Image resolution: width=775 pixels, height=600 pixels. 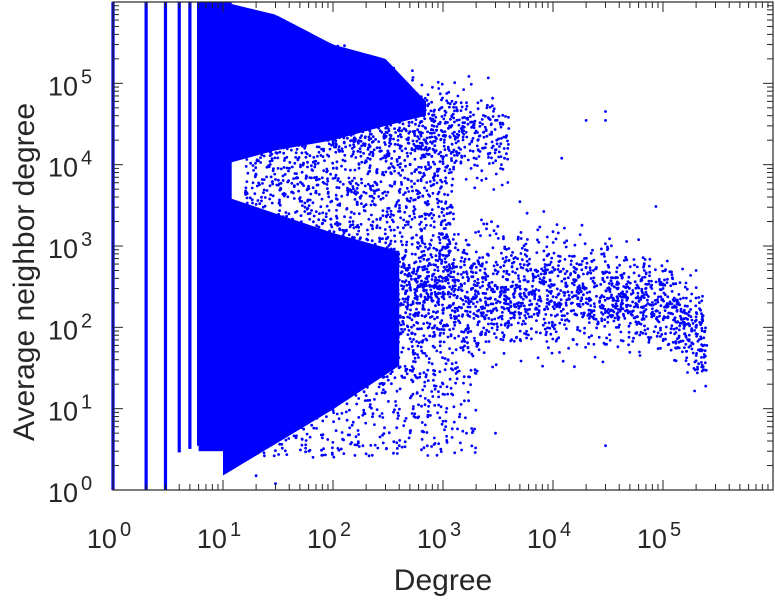 What do you see at coordinates (198, 224) in the screenshot?
I see `degree-column` at bounding box center [198, 224].